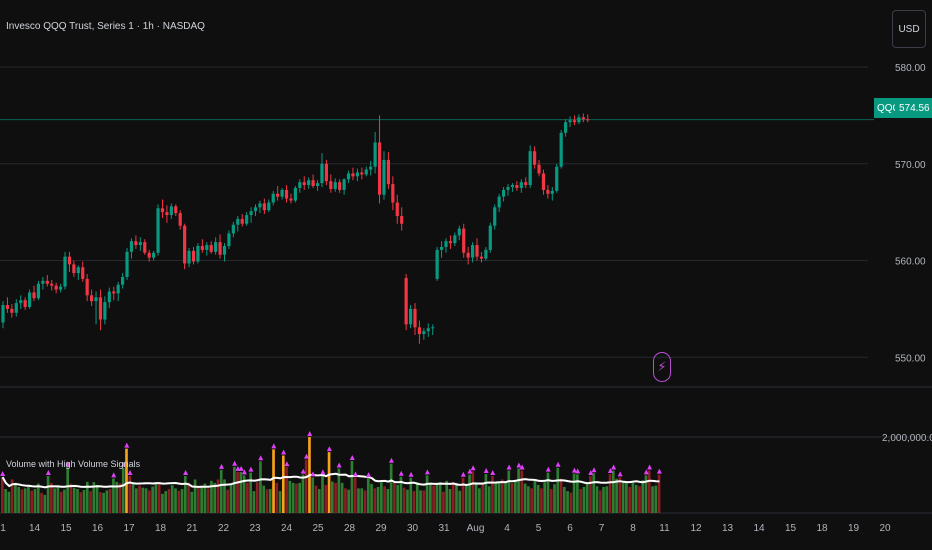  What do you see at coordinates (696, 528) in the screenshot?
I see `time-tick-label: 12` at bounding box center [696, 528].